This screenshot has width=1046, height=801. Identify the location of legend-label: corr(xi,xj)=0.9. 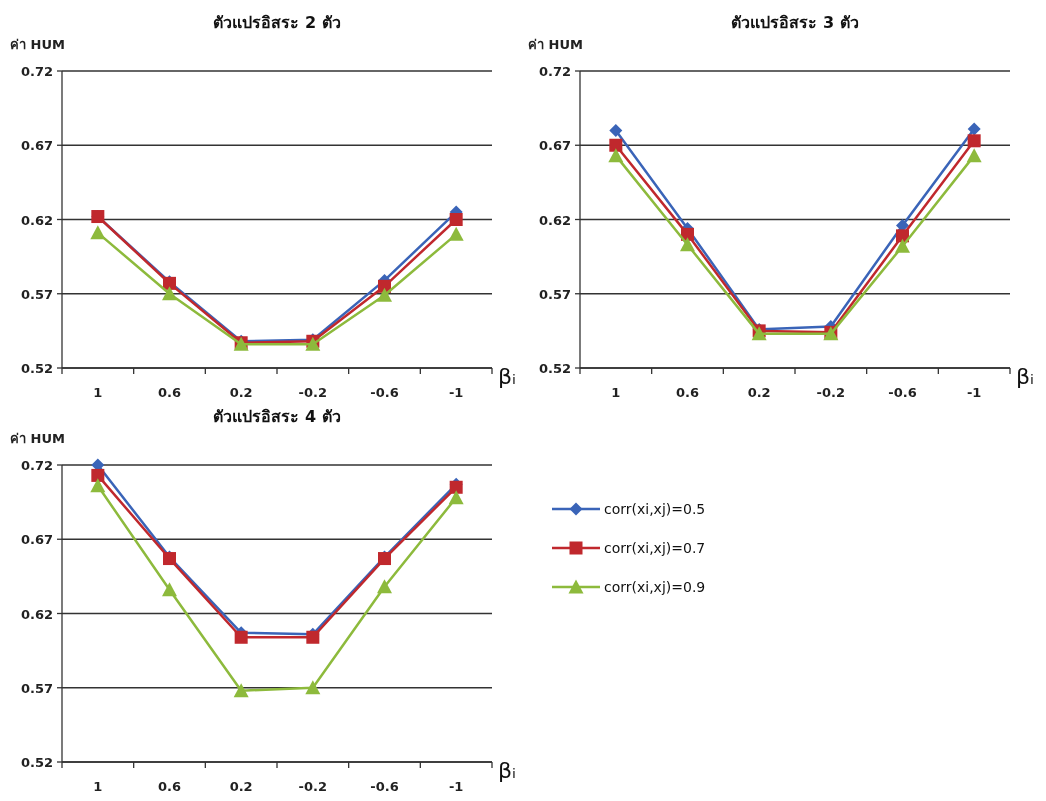
(655, 587).